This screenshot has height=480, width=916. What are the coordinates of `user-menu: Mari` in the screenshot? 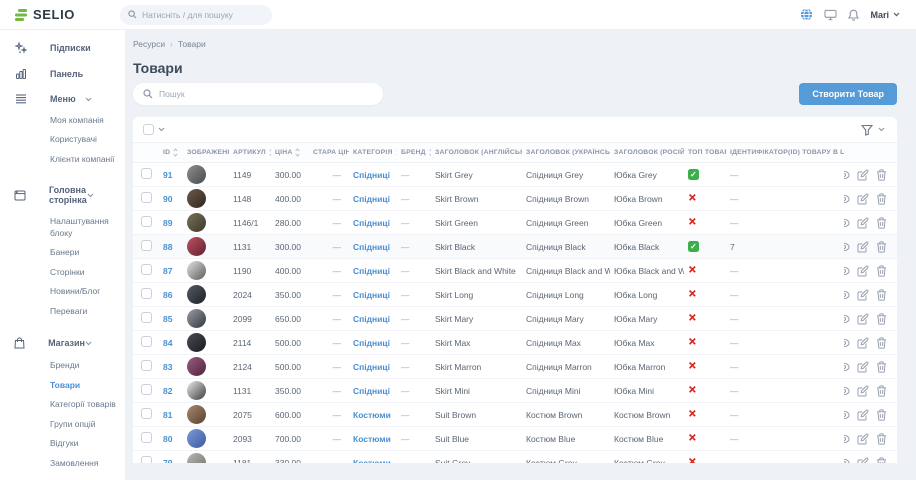 It's located at (885, 15).